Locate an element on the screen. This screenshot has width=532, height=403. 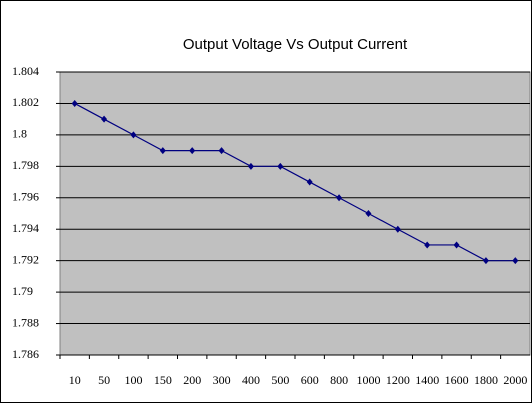
x-tick-label: 500 is located at coordinates (280, 380).